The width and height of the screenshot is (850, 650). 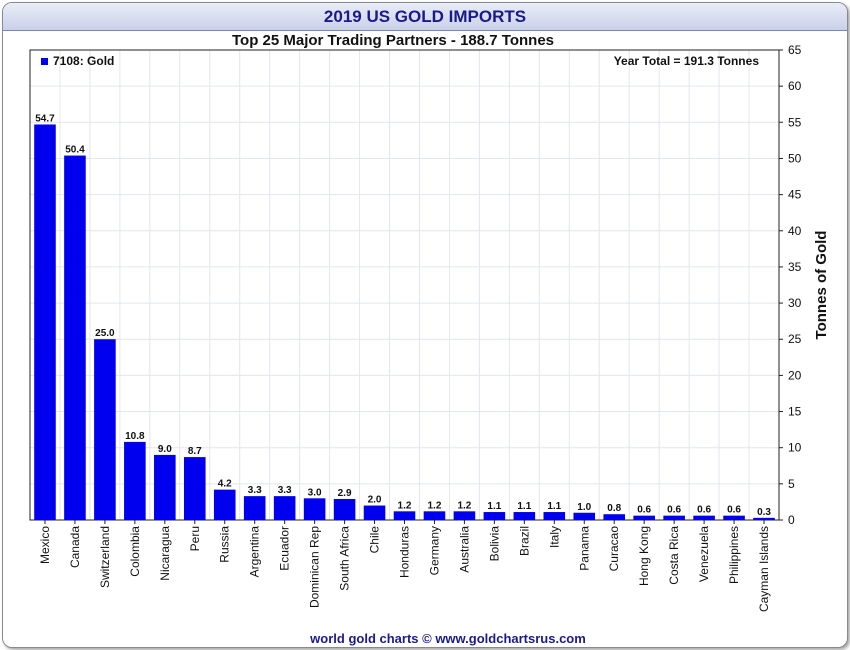 I want to click on bar-value-label: 2.9, so click(x=345, y=493).